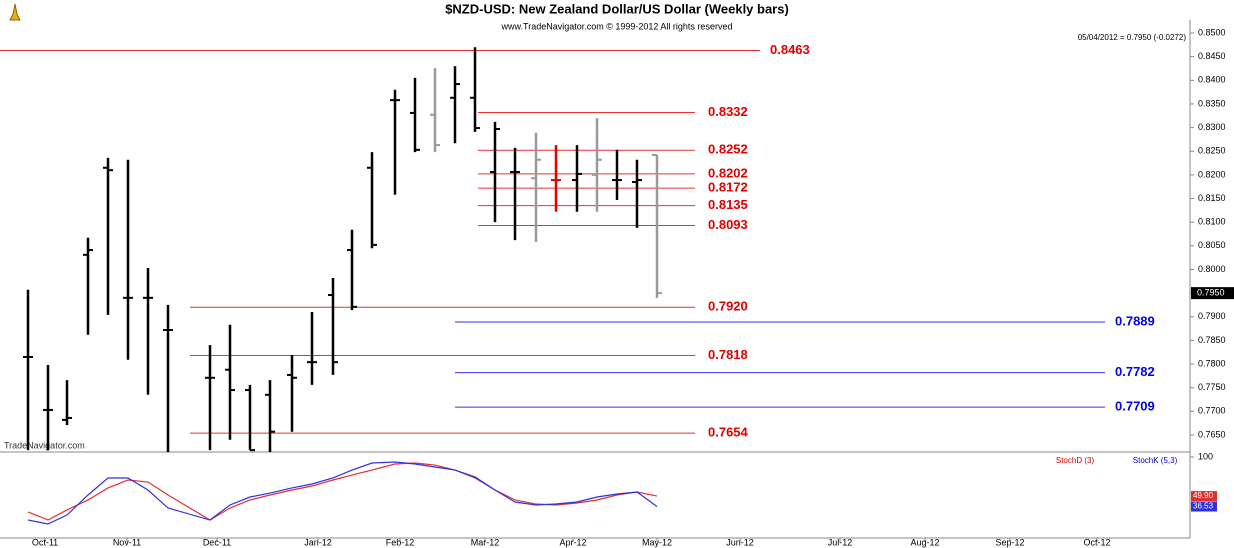  What do you see at coordinates (728, 432) in the screenshot?
I see `level-label: 0.7654` at bounding box center [728, 432].